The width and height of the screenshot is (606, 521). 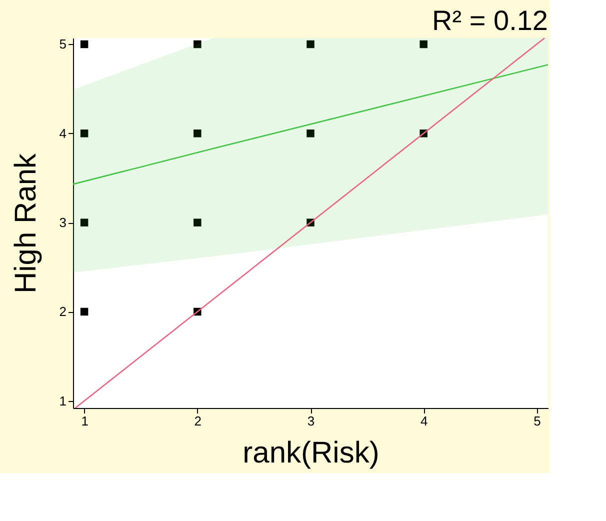 I want to click on y-tick-label: 4, so click(x=62, y=133).